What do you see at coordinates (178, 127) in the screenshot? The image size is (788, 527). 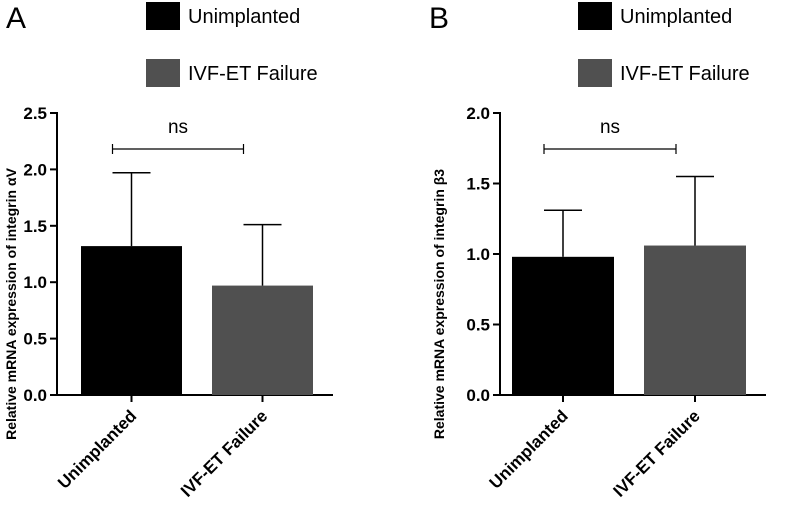 I see `panel-a-sig-label: ns` at bounding box center [178, 127].